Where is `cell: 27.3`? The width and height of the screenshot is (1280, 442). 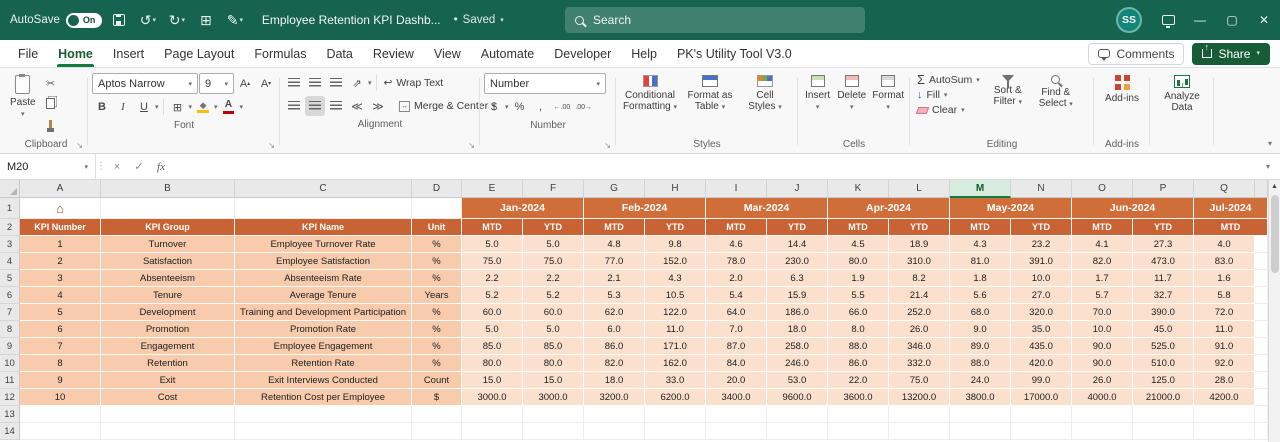
cell: 27.3 is located at coordinates (1163, 244).